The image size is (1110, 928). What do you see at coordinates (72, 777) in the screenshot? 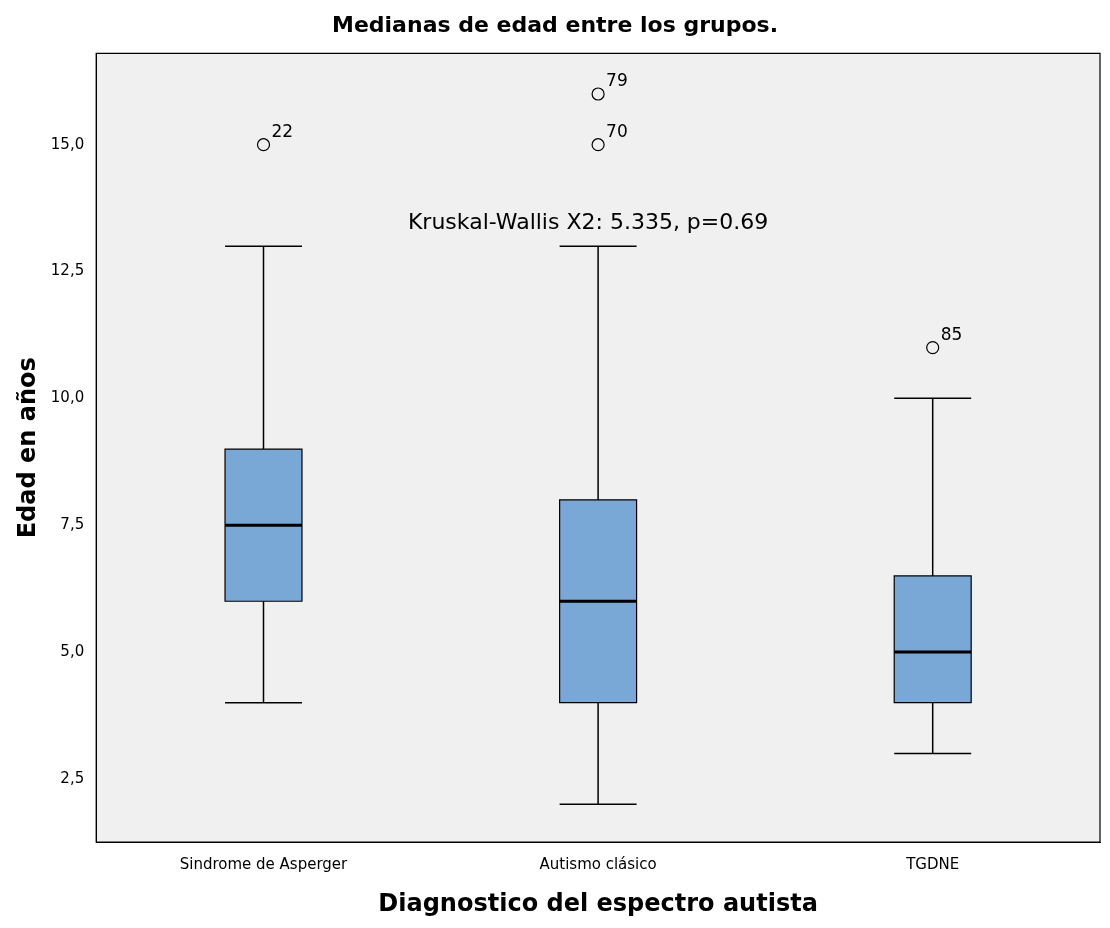
I see `y-tick-label: 2,5` at bounding box center [72, 777].